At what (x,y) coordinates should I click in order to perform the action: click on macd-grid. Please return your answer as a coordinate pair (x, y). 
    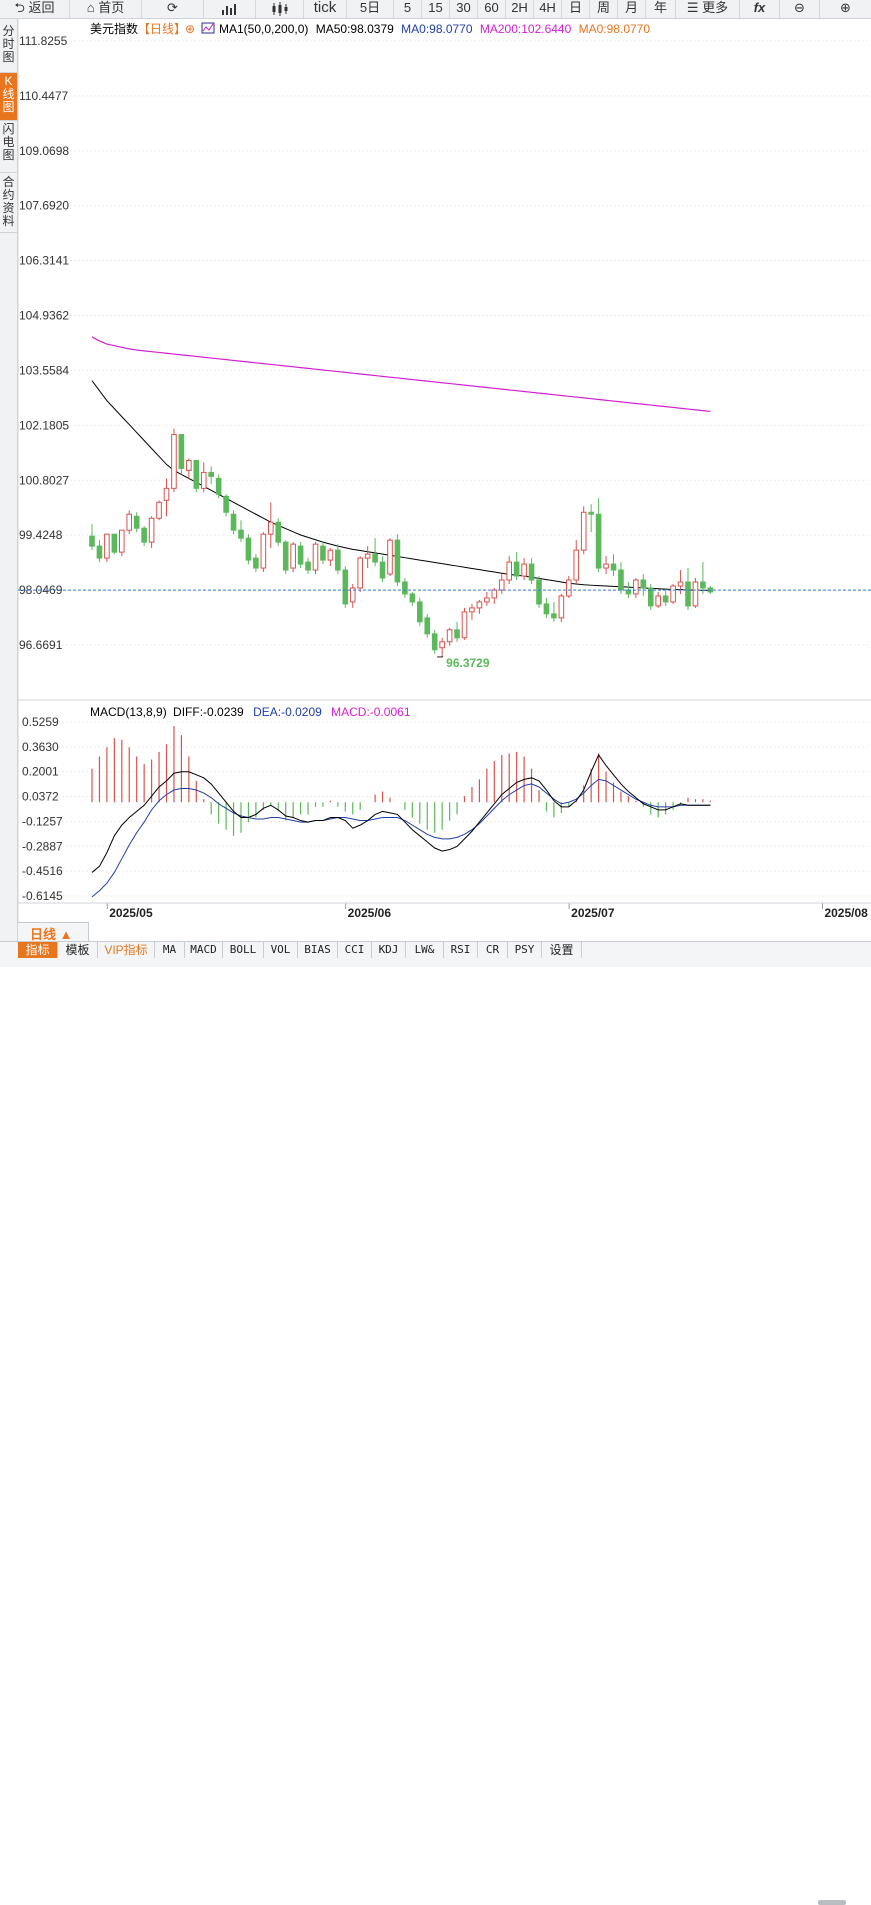
    Looking at the image, I should click on (444, 809).